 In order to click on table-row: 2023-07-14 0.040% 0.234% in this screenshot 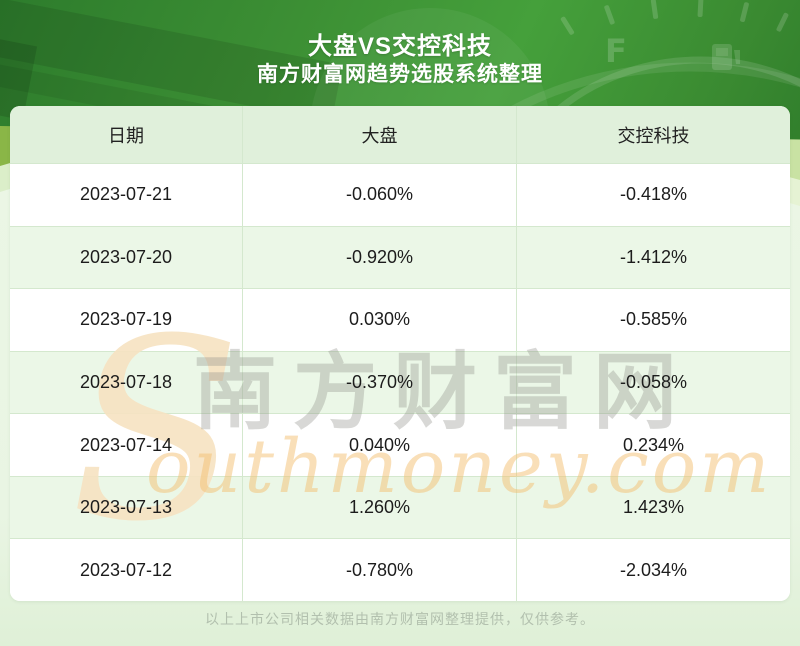, I will do `click(400, 444)`.